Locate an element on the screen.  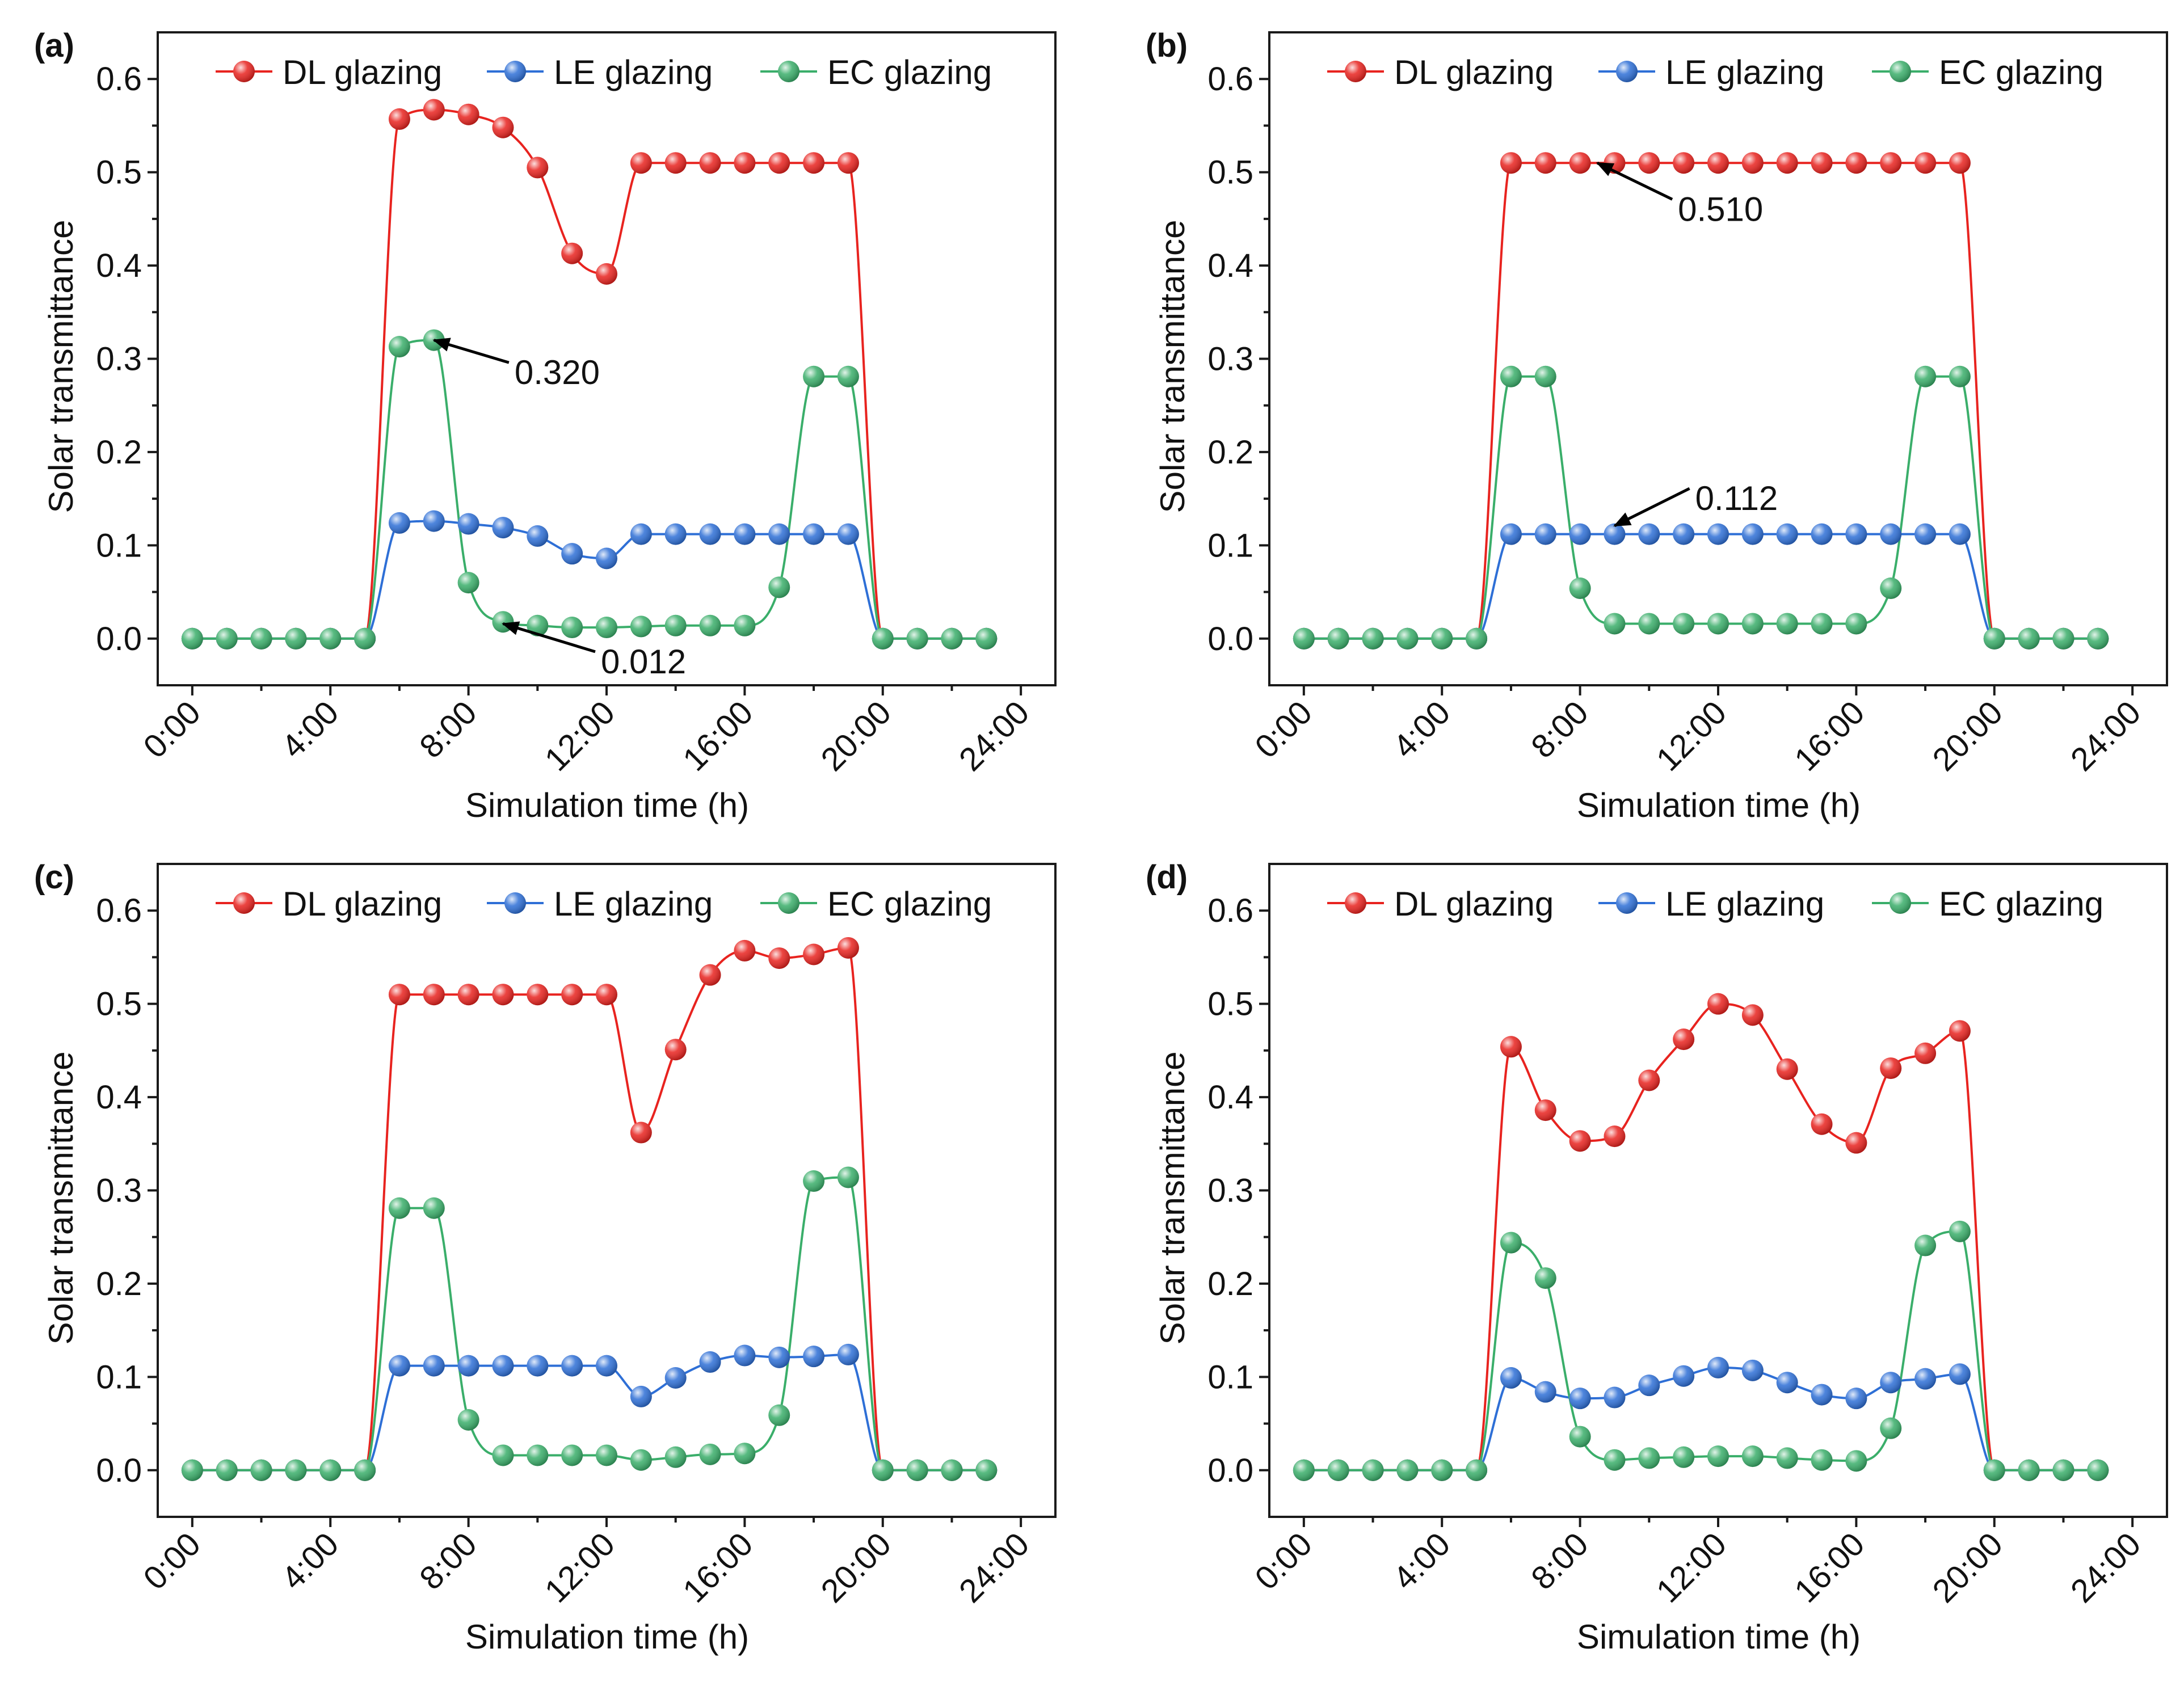
annotation-label: 0.112 is located at coordinates (1736, 498).